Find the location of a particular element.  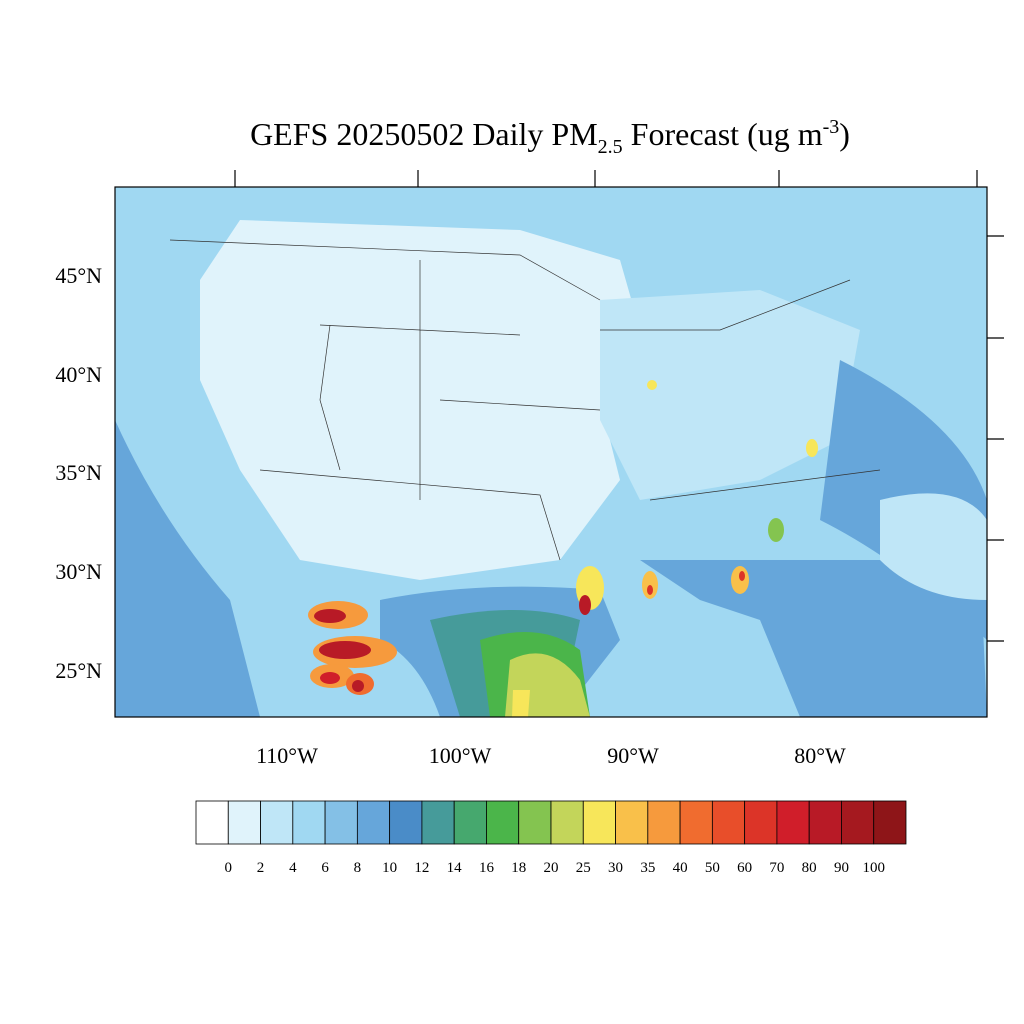

lon-label: 100°W is located at coordinates (460, 755).